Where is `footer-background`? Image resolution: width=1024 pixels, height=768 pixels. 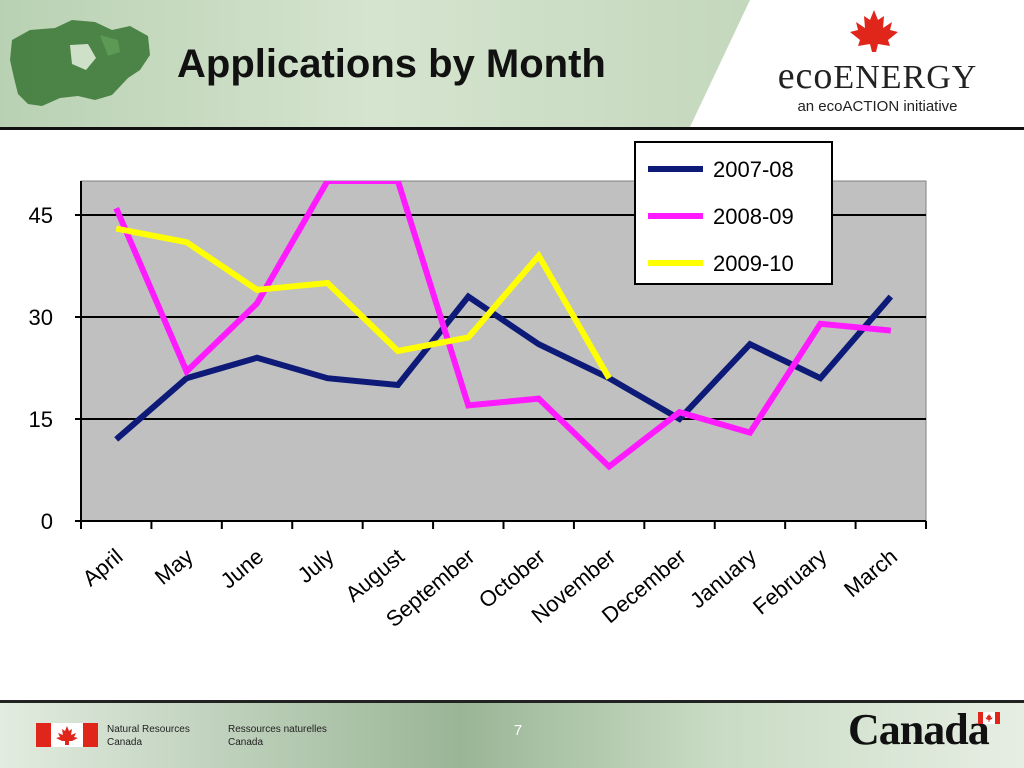
footer-background is located at coordinates (512, 735).